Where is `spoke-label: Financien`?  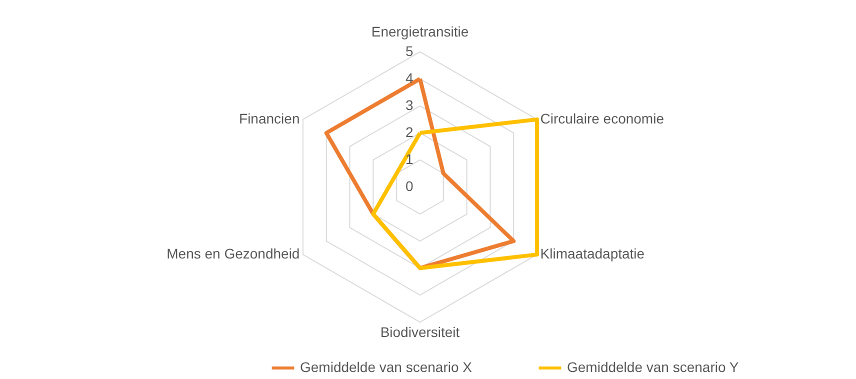
spoke-label: Financien is located at coordinates (269, 118).